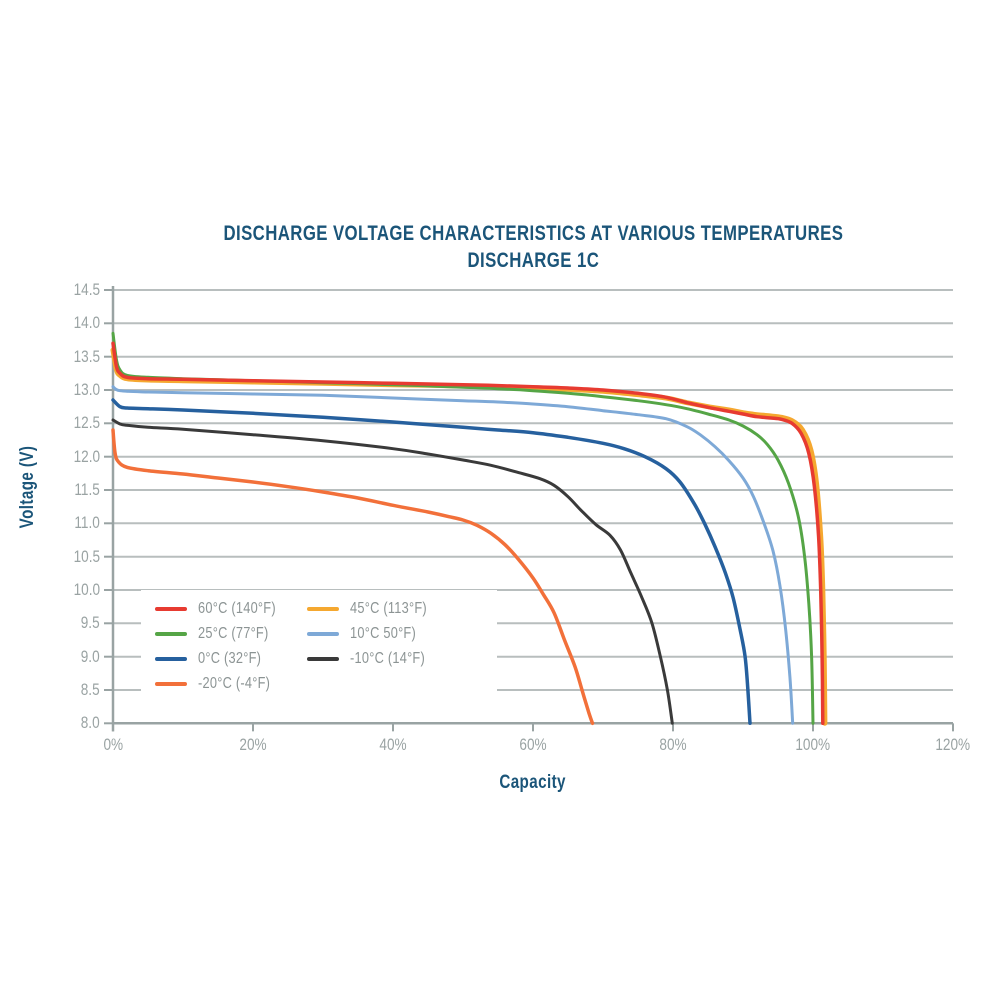 This screenshot has width=1000, height=1000. Describe the element at coordinates (813, 744) in the screenshot. I see `x-tick-label: 100%` at that location.